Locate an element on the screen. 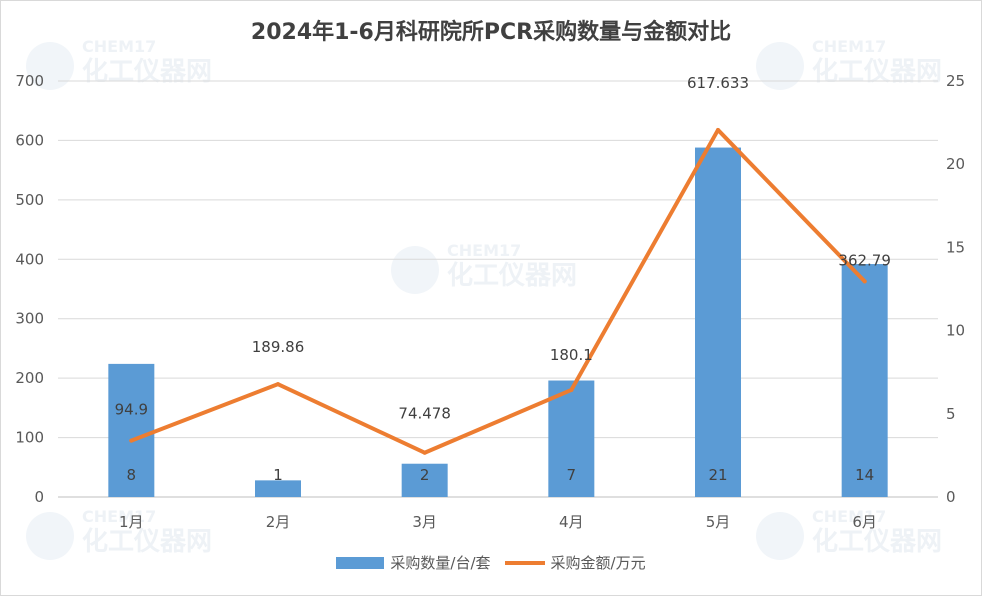 This screenshot has width=982, height=596. y-right-tick-25: 25 is located at coordinates (955, 81).